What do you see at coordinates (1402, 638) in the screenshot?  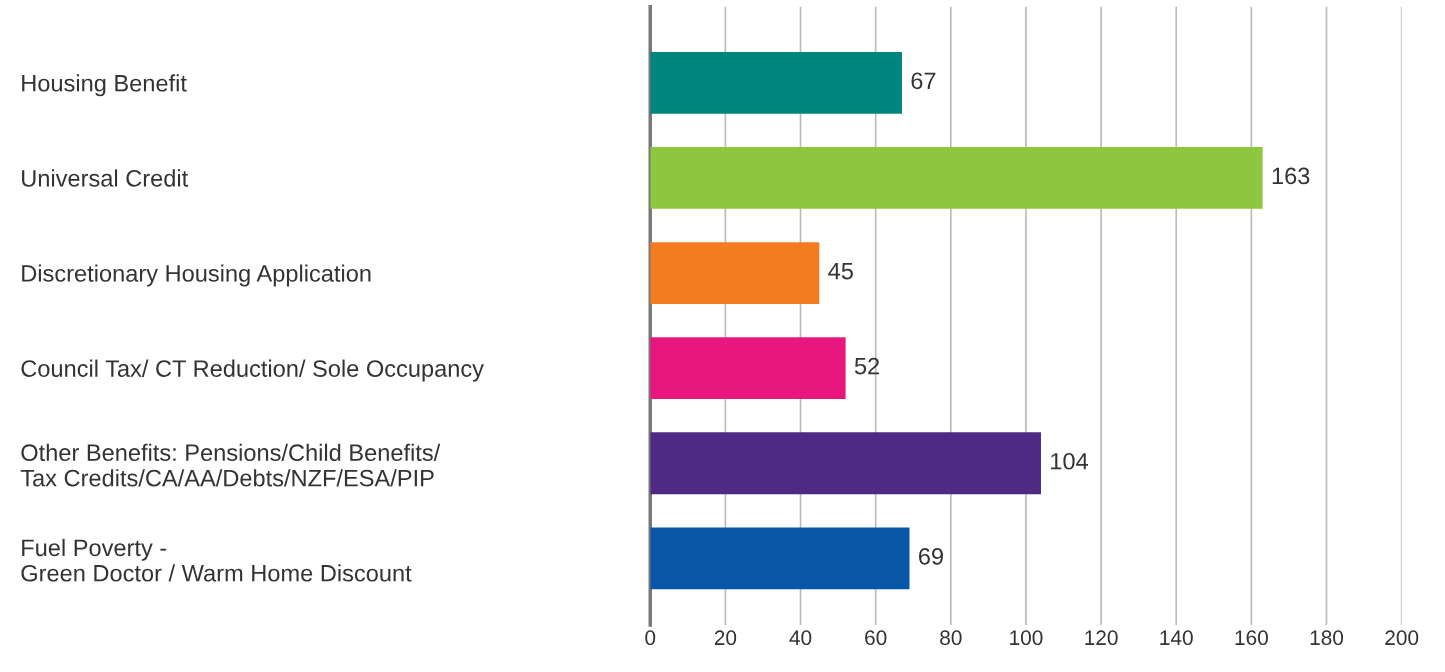 I see `x-tick-label: 200` at bounding box center [1402, 638].